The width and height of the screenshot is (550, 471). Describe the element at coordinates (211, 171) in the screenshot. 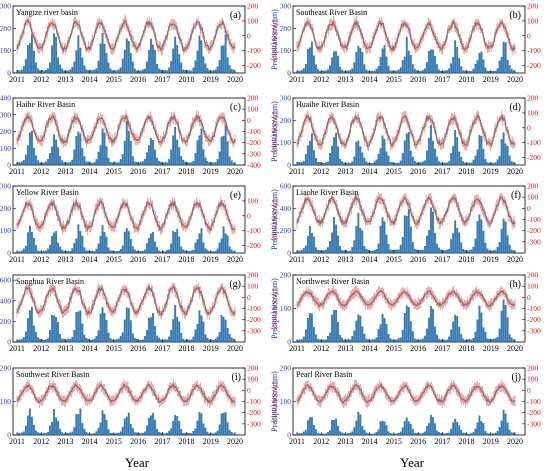

I see `x-tick-label: 2019` at that location.